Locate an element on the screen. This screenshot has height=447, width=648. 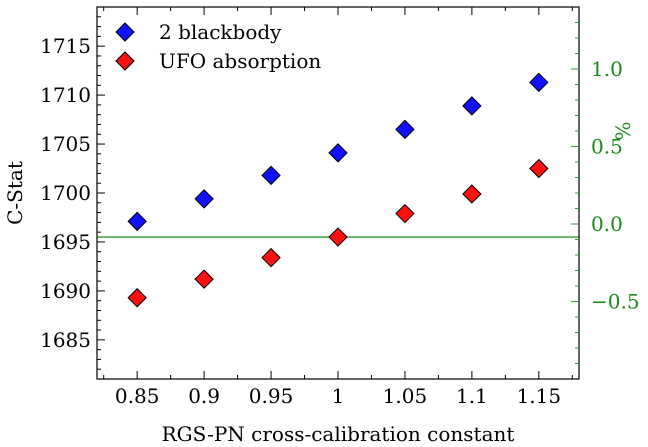
right-y-axis-label: % is located at coordinates (623, 130).